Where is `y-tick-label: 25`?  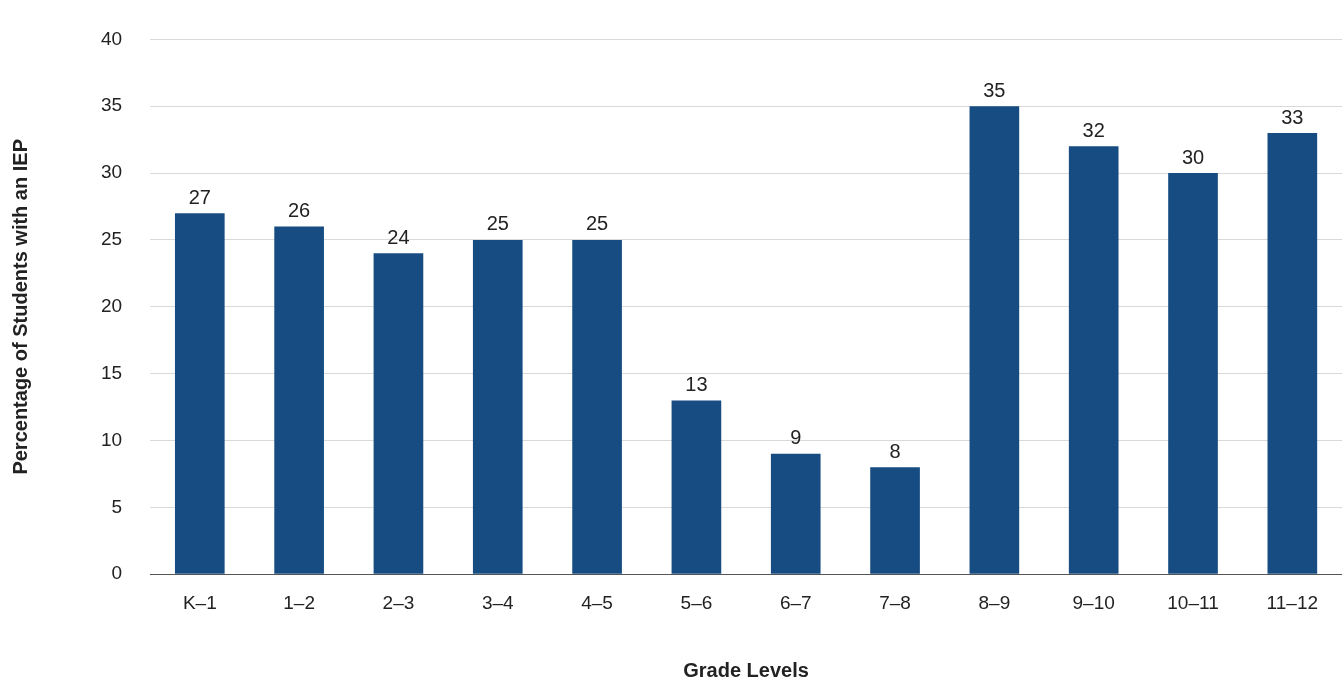
y-tick-label: 25 is located at coordinates (111, 239).